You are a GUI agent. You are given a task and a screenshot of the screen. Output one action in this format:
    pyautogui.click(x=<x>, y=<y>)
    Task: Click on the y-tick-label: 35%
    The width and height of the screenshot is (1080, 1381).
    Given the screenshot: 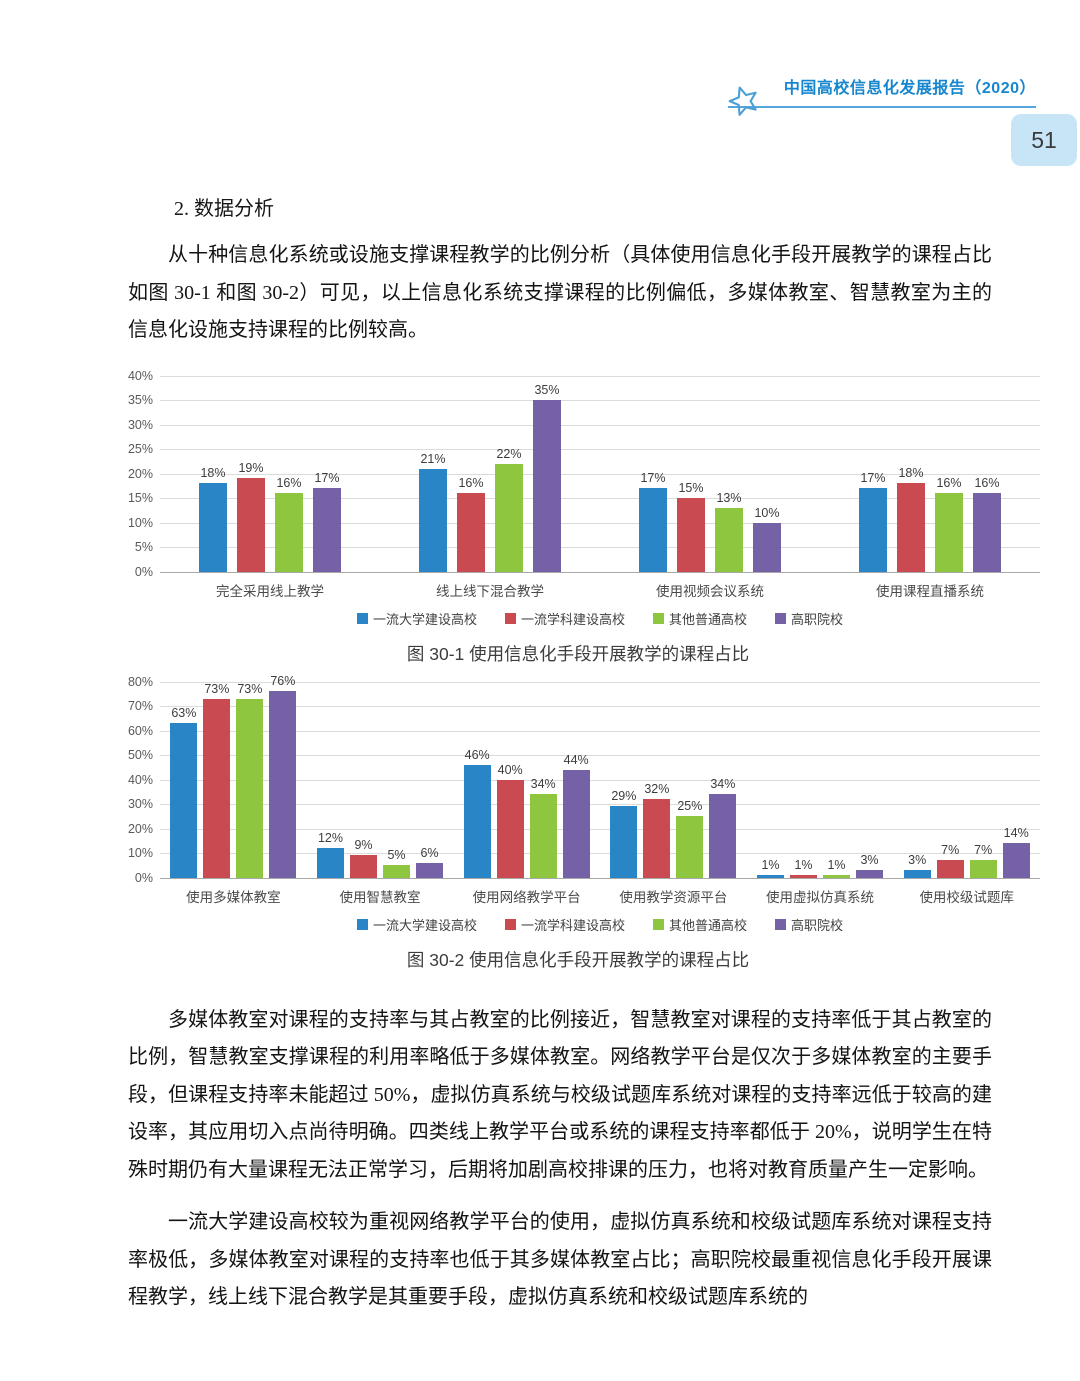 What is the action you would take?
    pyautogui.click(x=140, y=400)
    